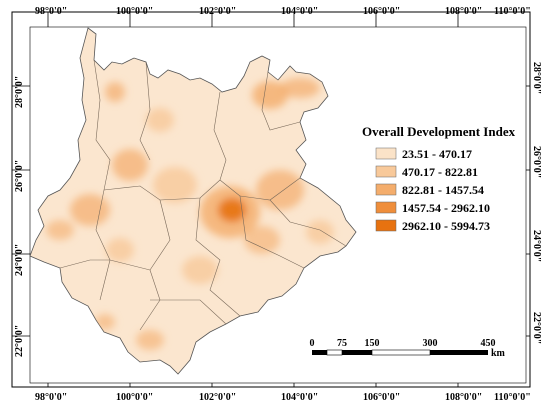 This screenshot has height=405, width=550. I want to click on legend-item: 822.81 - 1457.54, so click(429, 190).